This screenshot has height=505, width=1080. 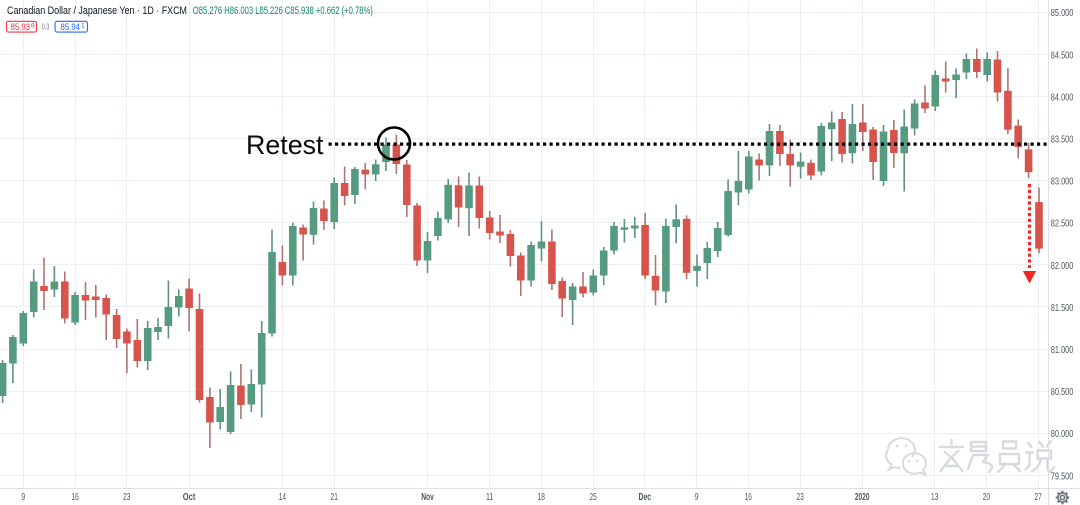 I want to click on svg-text: 84.000, so click(x=1062, y=97).